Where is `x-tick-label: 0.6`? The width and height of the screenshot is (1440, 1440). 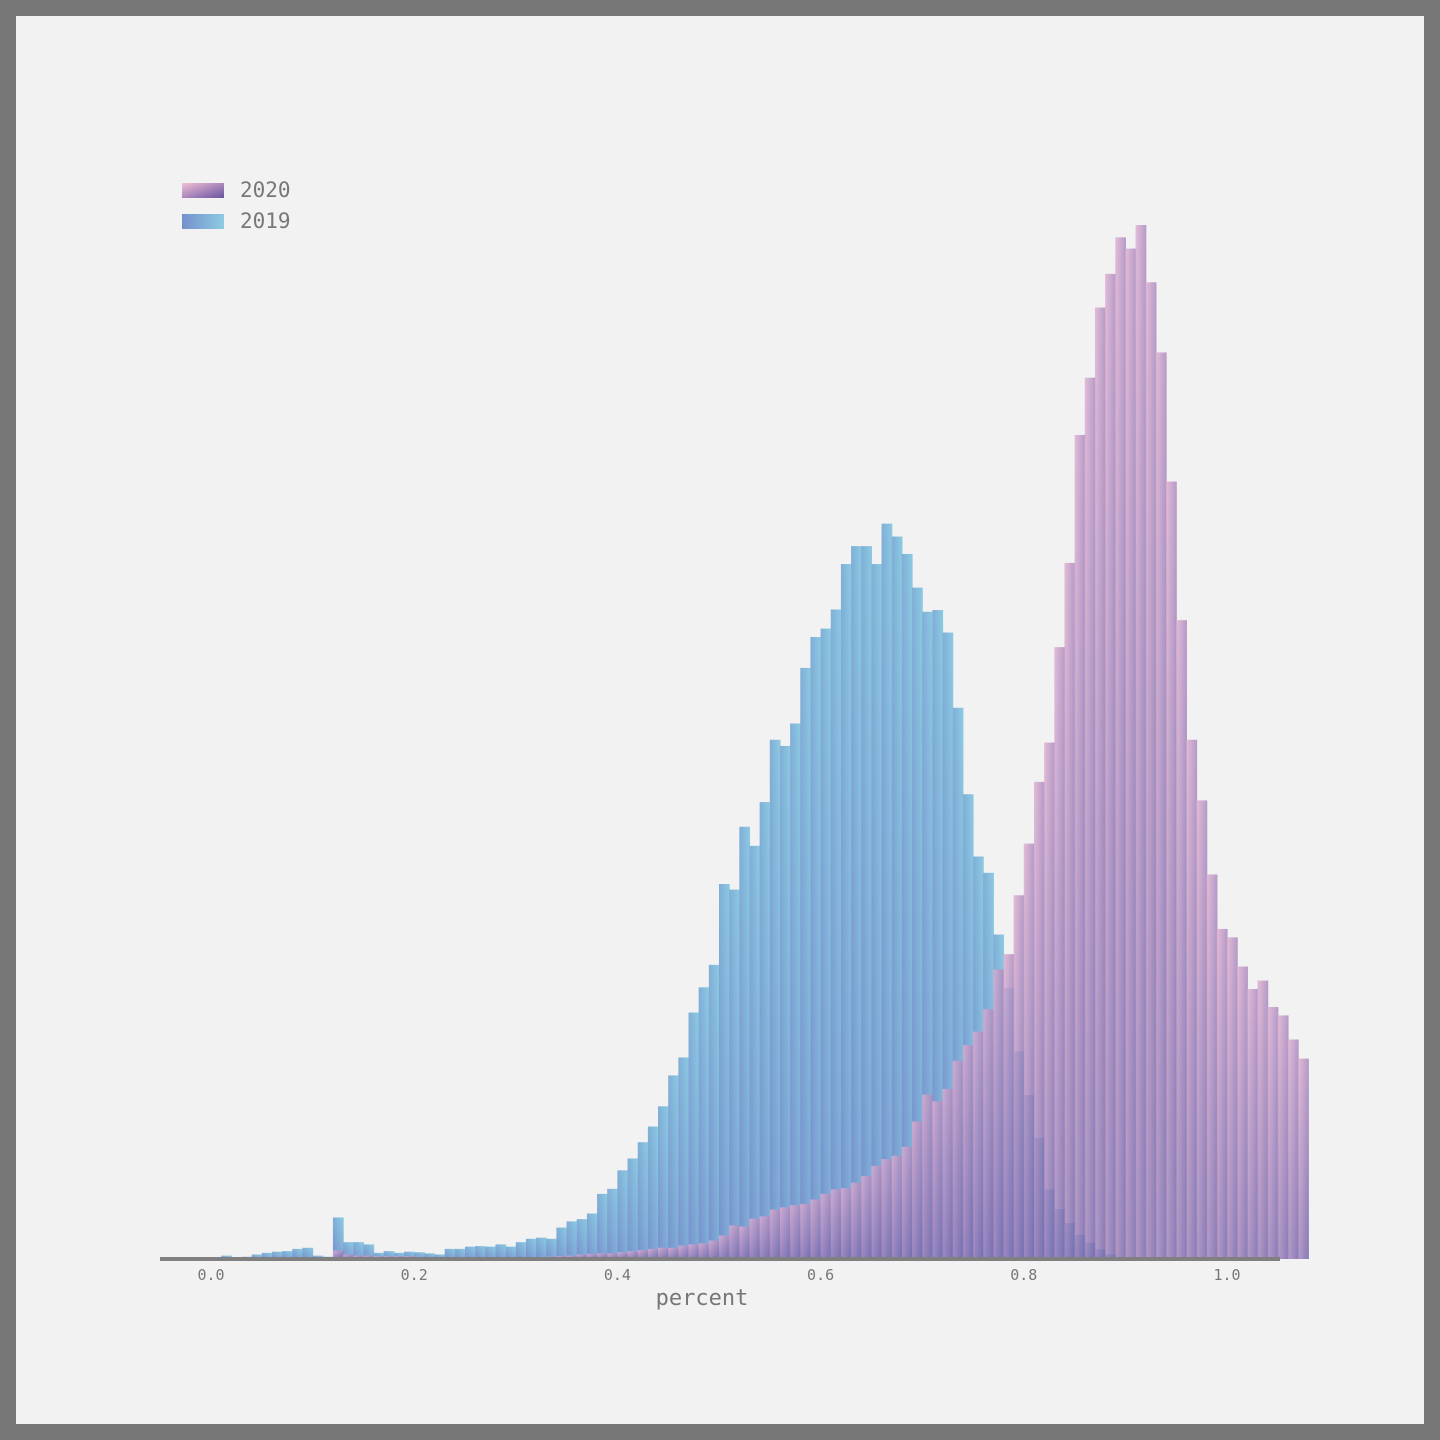
x-tick-label: 0.6 is located at coordinates (820, 1275).